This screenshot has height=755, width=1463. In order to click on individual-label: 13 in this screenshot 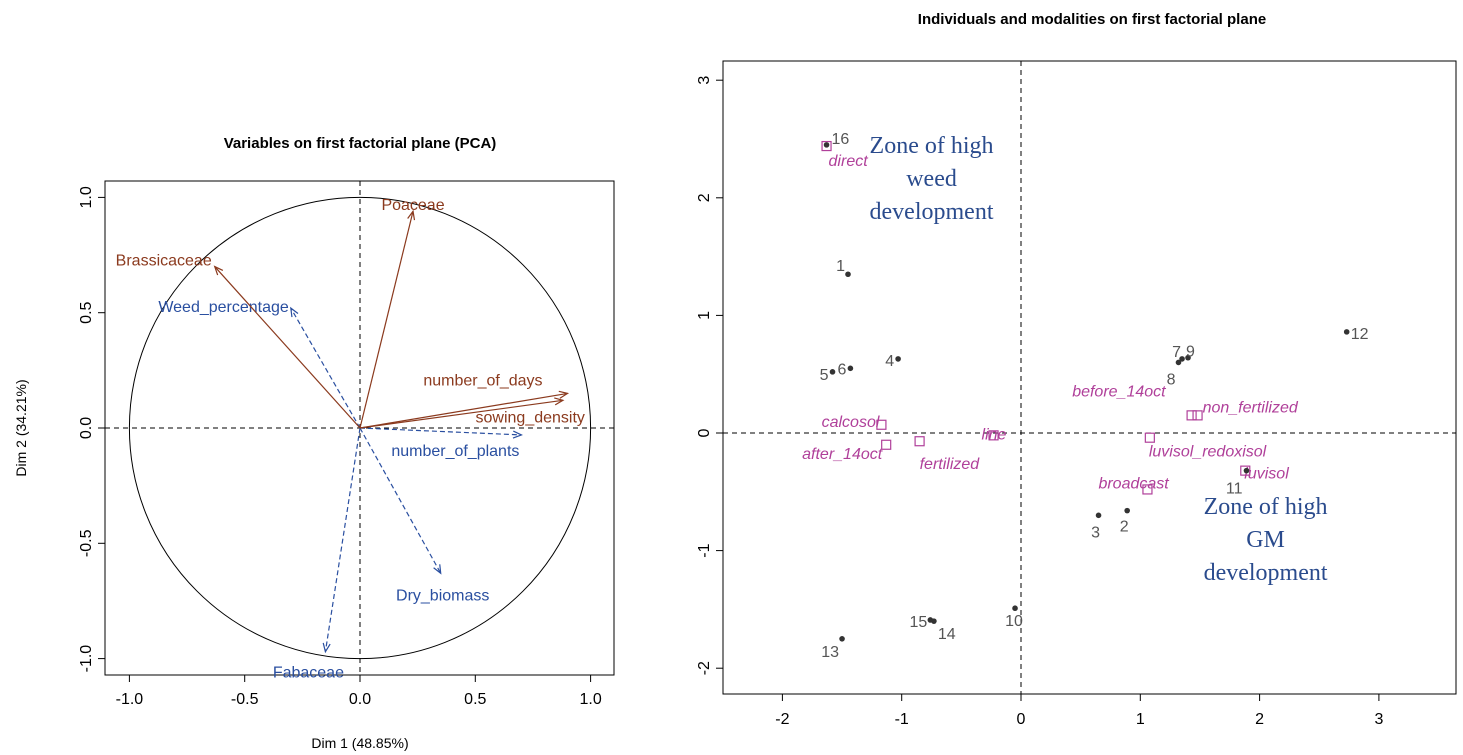, I will do `click(830, 652)`.